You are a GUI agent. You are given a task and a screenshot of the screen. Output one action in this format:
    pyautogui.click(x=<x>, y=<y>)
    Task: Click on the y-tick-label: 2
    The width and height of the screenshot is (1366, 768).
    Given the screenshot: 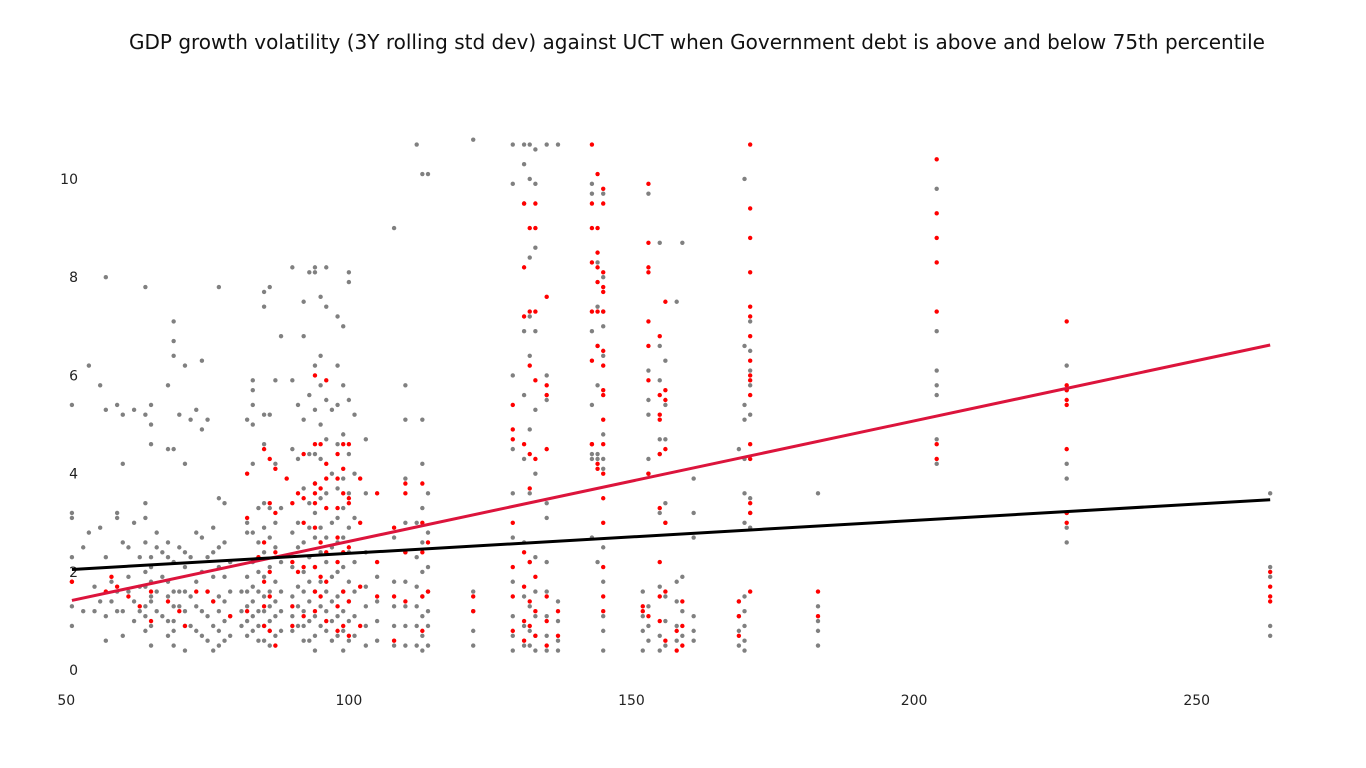 What is the action you would take?
    pyautogui.click(x=73, y=573)
    